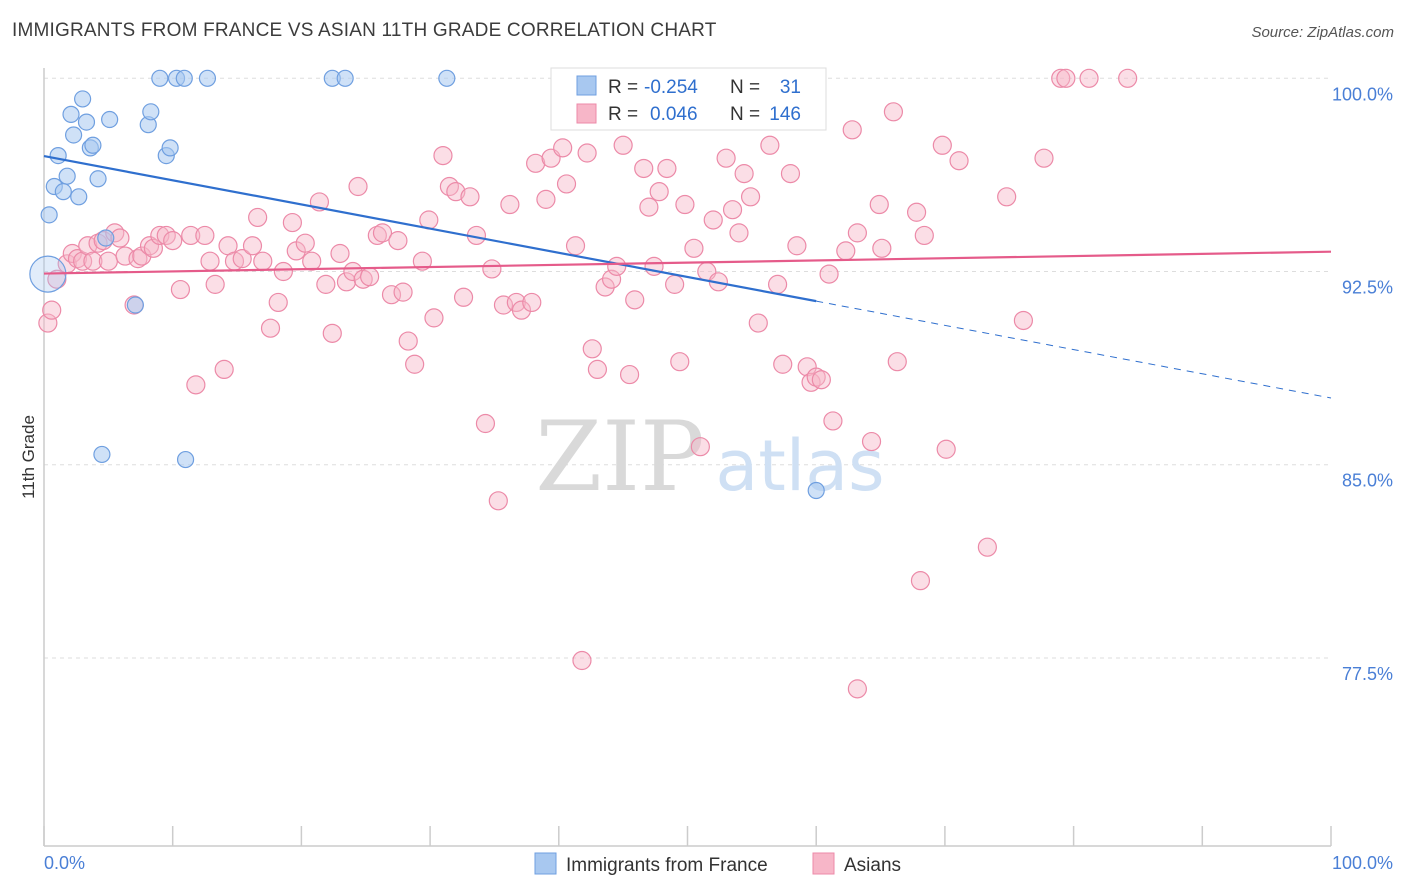 The height and width of the screenshot is (892, 1406). I want to click on x-ticks, so click(687, 836).